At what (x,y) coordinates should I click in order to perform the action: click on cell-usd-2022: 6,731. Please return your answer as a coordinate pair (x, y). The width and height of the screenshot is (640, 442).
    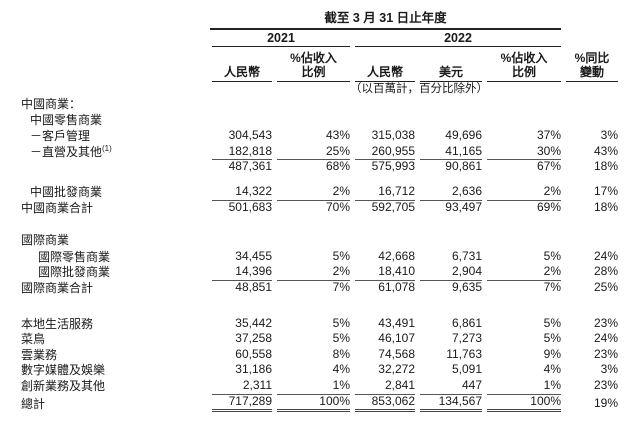
    Looking at the image, I should click on (466, 255).